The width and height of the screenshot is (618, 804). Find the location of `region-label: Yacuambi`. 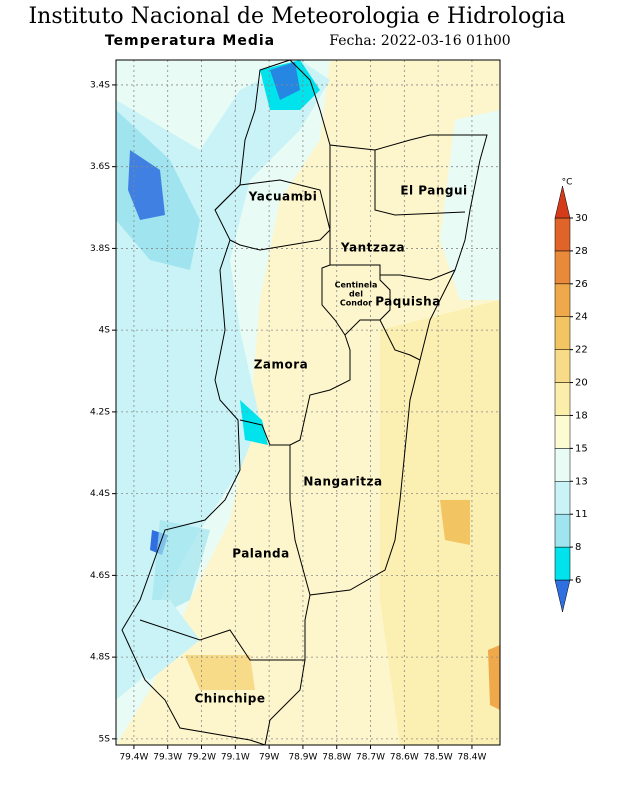

region-label: Yacuambi is located at coordinates (283, 197).